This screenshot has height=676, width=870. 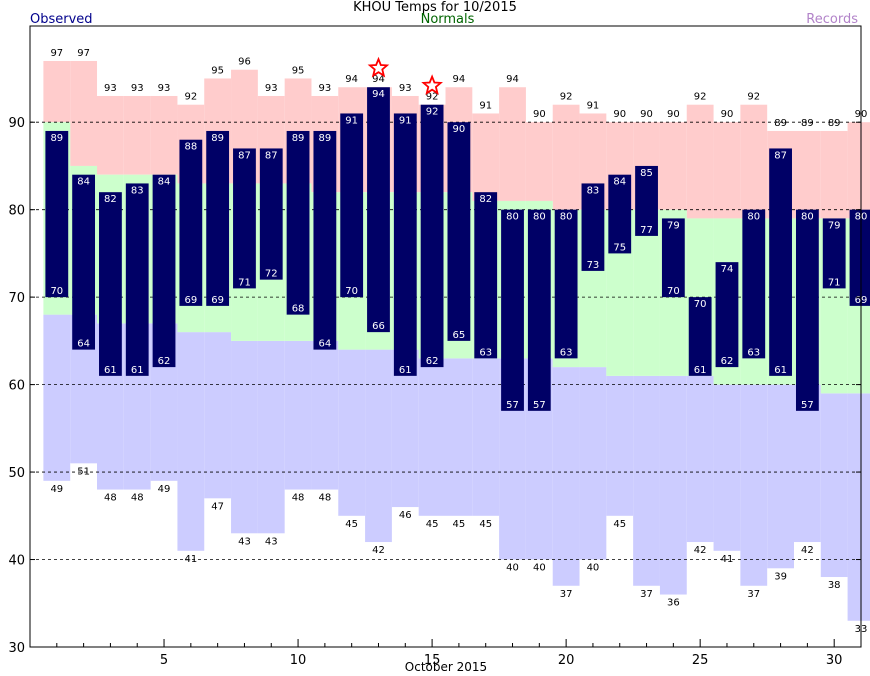 What do you see at coordinates (753, 97) in the screenshot?
I see `record-high-label-day-27: 92` at bounding box center [753, 97].